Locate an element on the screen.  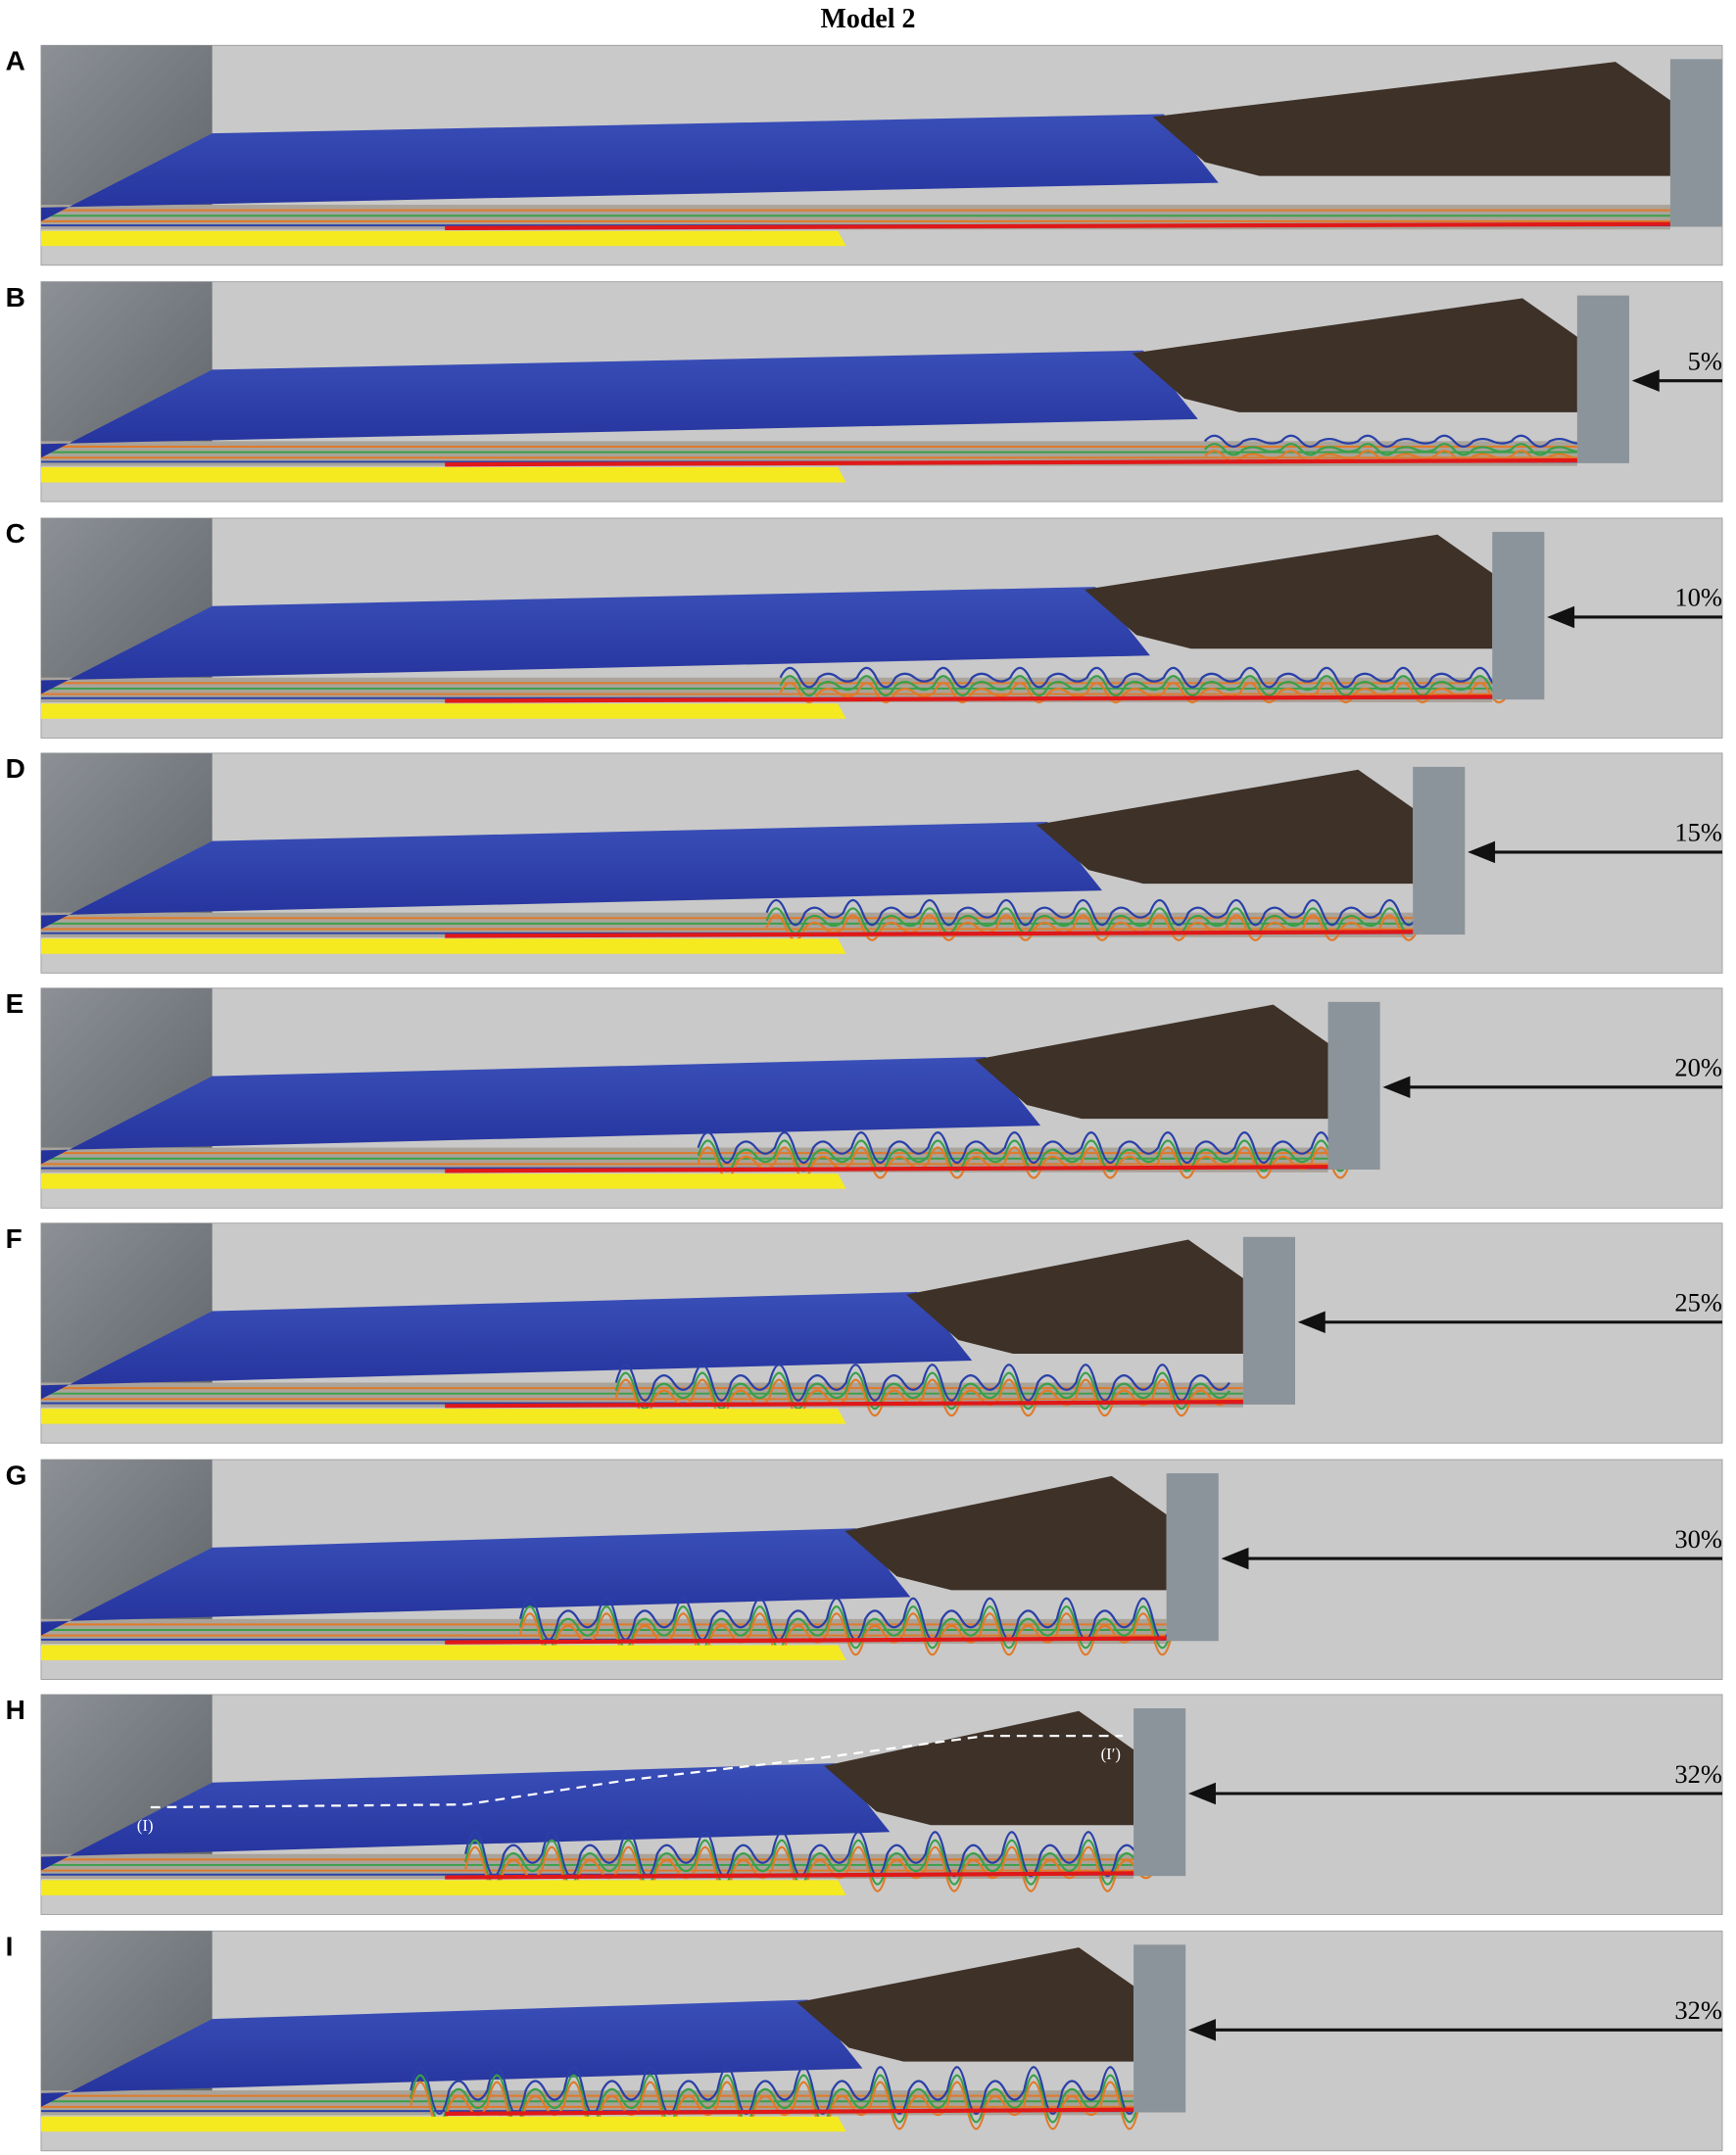
shortening-label: 5% is located at coordinates (1705, 360).